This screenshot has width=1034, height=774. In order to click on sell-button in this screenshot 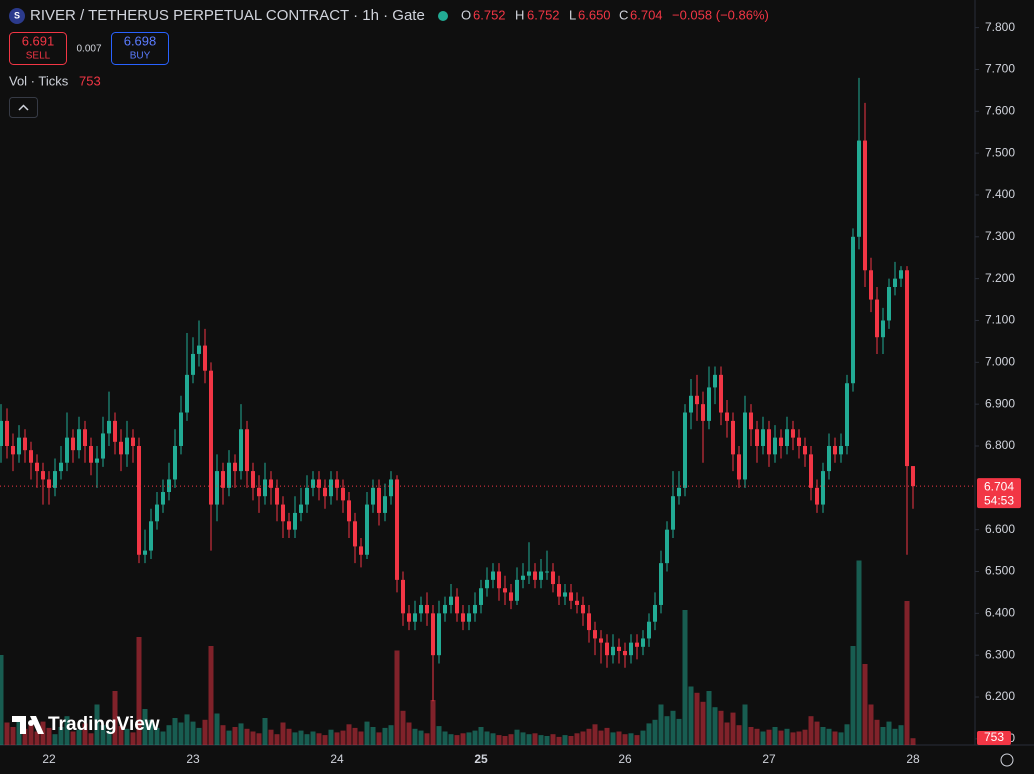, I will do `click(38, 48)`.